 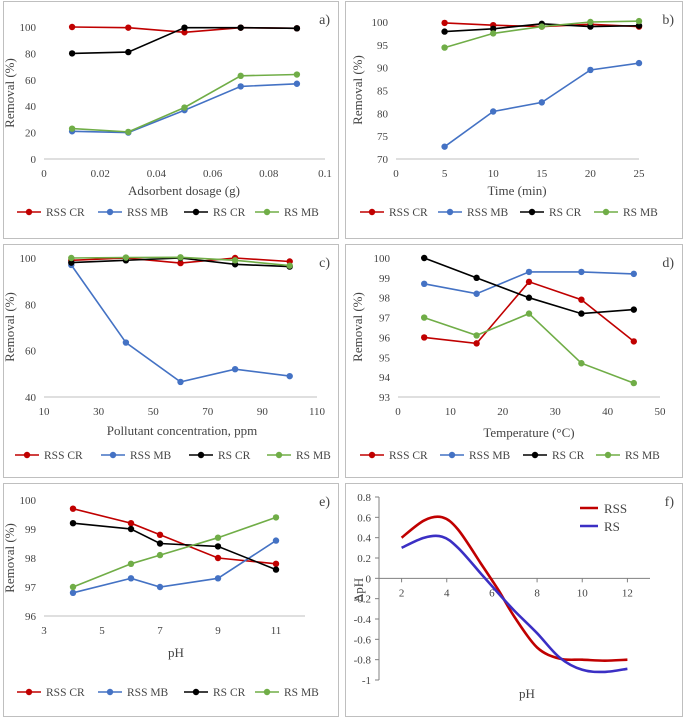 What do you see at coordinates (100, 174) in the screenshot?
I see `x-tick-label: 0.02` at bounding box center [100, 174].